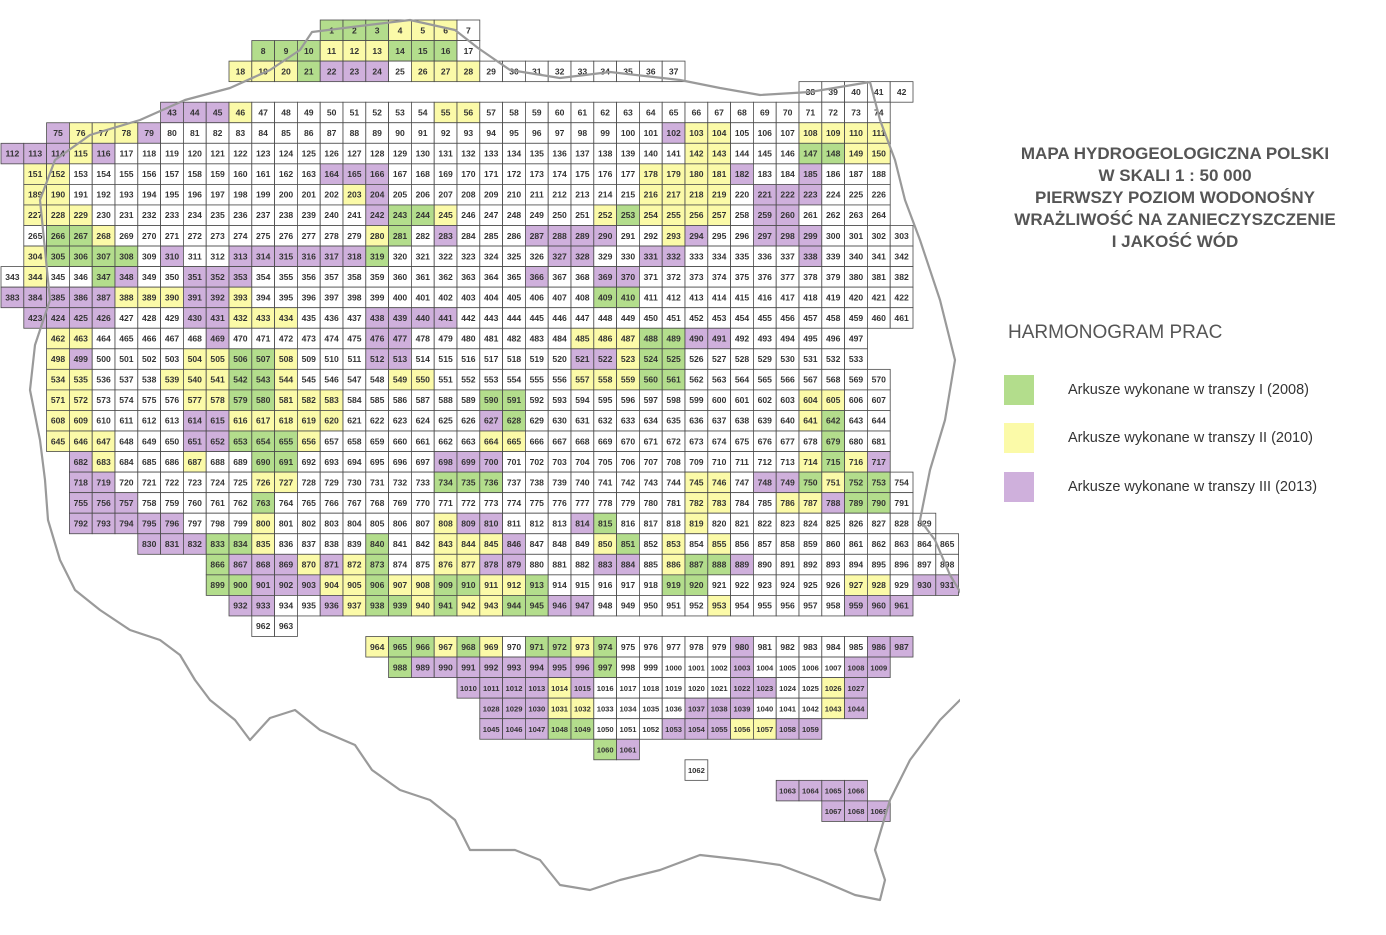  Describe the element at coordinates (810, 133) in the screenshot. I see `sheet-number-108: 108` at that location.